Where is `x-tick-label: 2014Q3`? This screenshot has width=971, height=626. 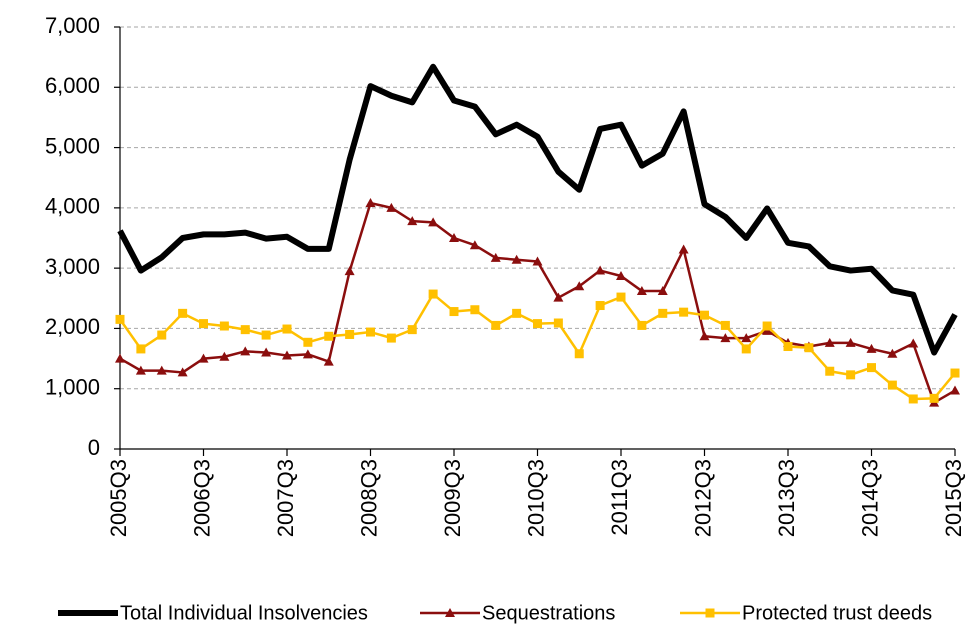
x-tick-label: 2014Q3 is located at coordinates (869, 498).